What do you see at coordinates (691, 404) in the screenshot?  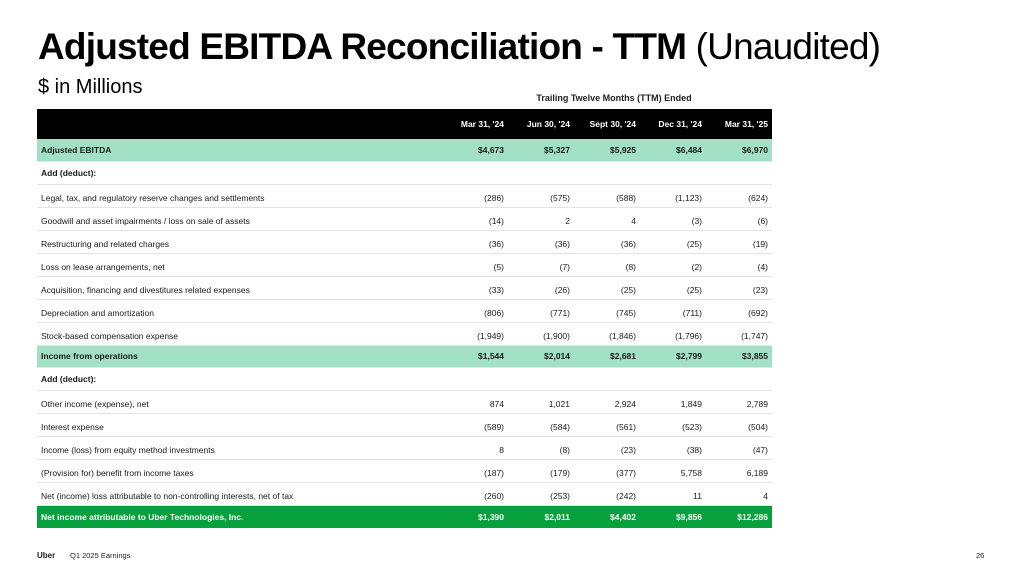 I see `row-value: 1,849` at bounding box center [691, 404].